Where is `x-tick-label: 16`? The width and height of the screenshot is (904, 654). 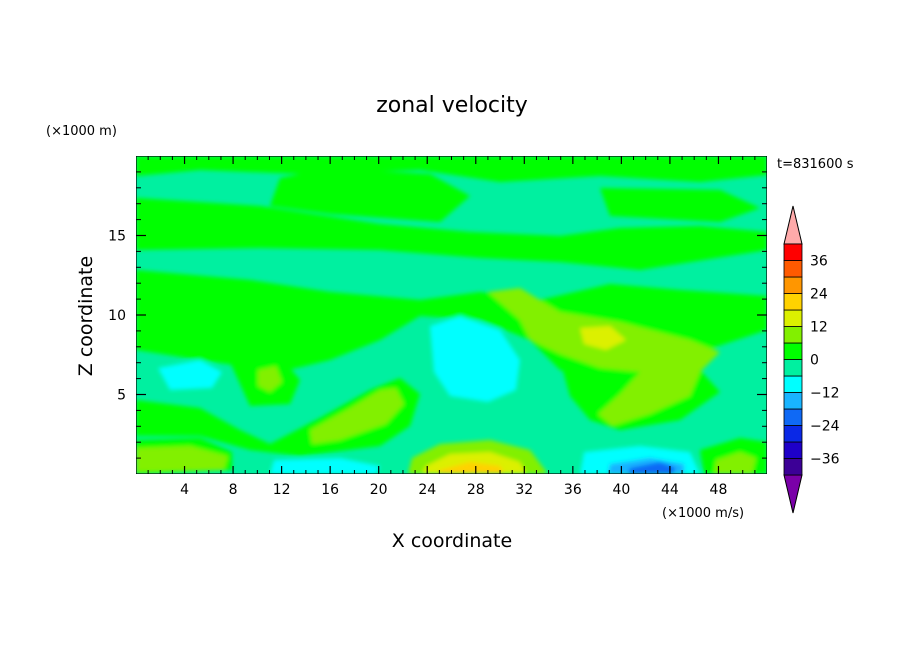 x-tick-label: 16 is located at coordinates (330, 490).